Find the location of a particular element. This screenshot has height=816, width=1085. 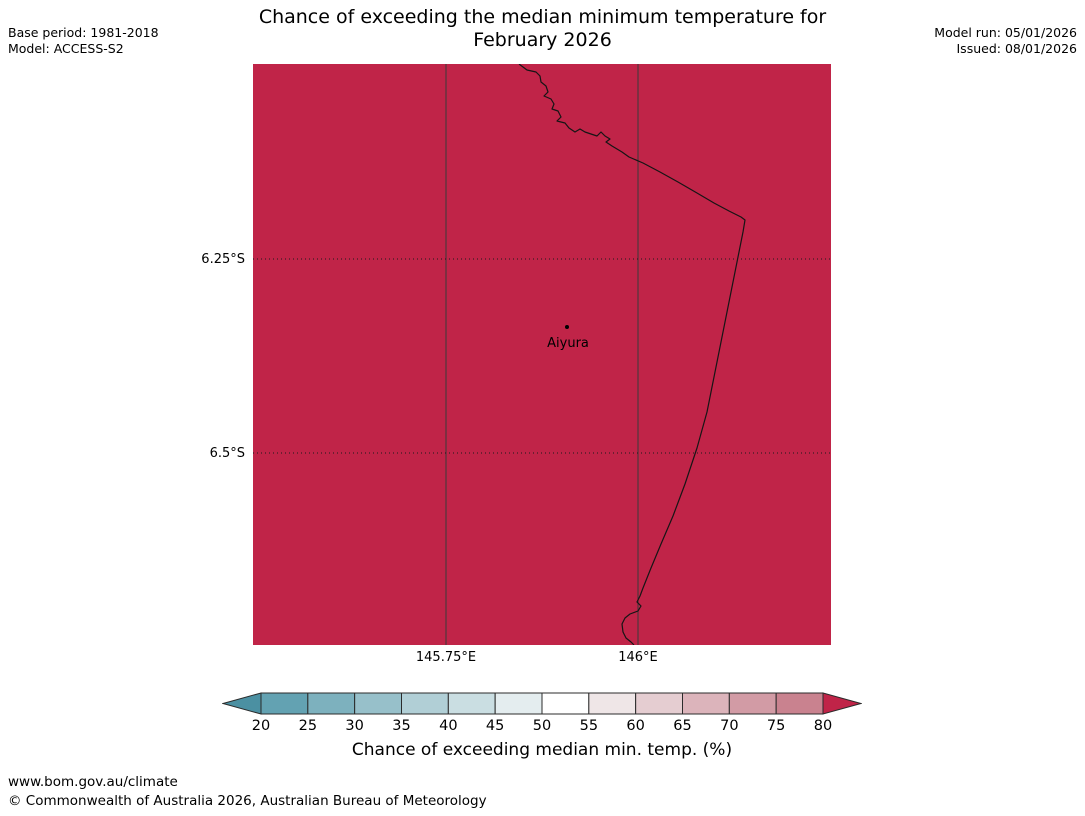

model-text: Model: ACCESS-S2 is located at coordinates (66, 48).